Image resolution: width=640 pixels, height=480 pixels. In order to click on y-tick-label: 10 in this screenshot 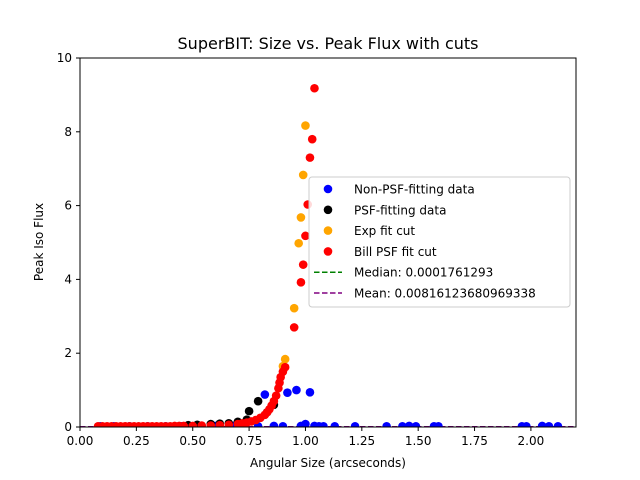, I will do `click(64, 58)`.